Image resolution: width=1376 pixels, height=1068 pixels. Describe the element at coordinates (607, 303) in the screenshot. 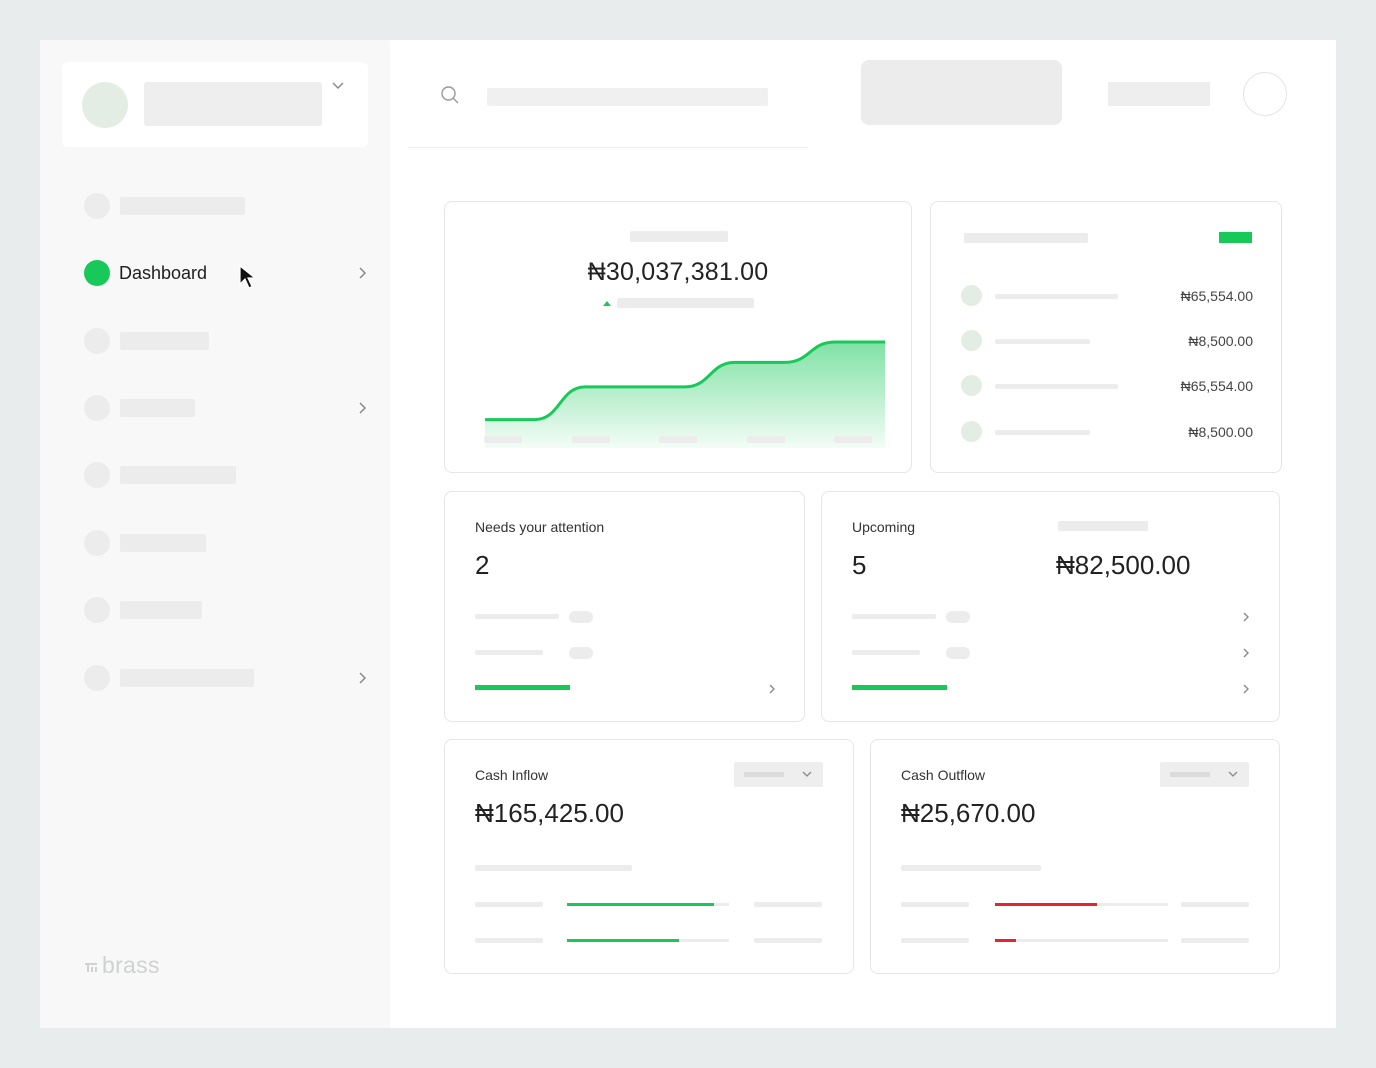

I see `trend-up-icon` at that location.